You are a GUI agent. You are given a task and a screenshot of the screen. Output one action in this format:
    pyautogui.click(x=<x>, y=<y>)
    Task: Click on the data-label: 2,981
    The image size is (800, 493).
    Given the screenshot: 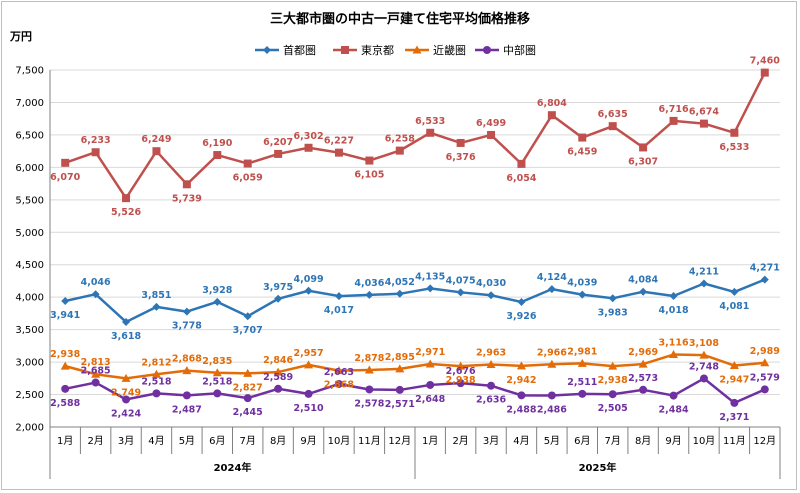 What is the action you would take?
    pyautogui.click(x=582, y=351)
    